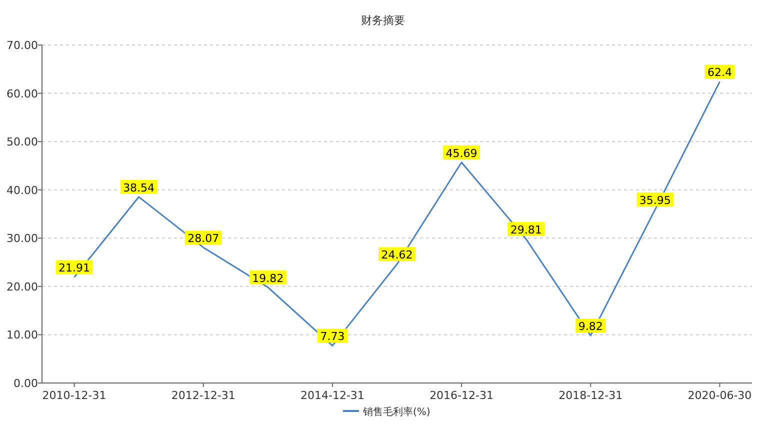 The width and height of the screenshot is (766, 424). I want to click on y-tick-label: 0.00, so click(26, 383).